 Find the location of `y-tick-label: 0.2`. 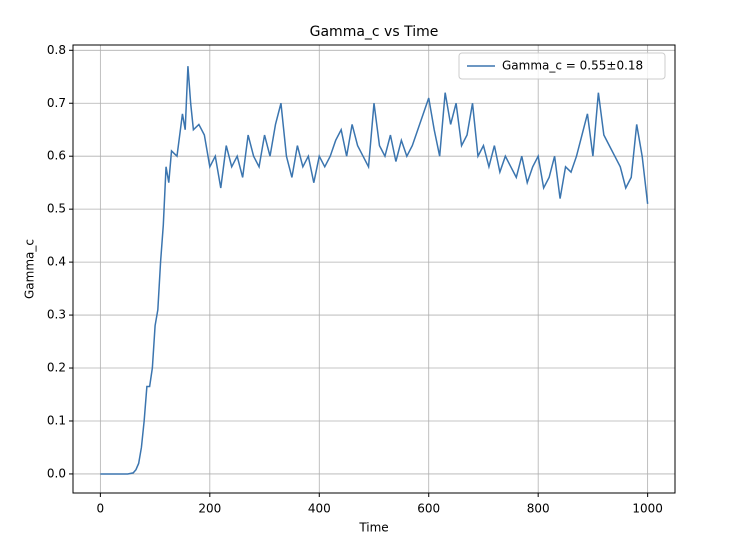

y-tick-label: 0.2 is located at coordinates (56, 368).